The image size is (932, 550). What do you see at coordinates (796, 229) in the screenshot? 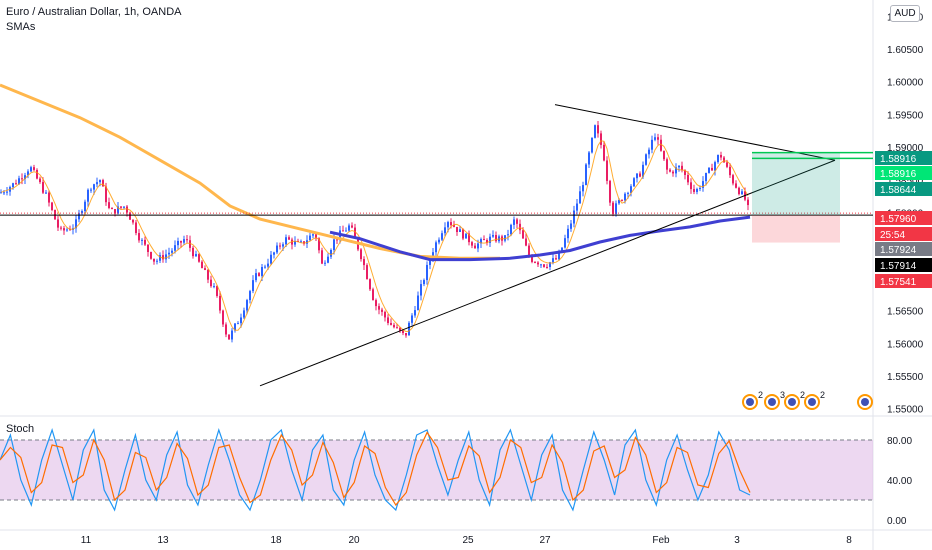
I see `loss-zone` at bounding box center [796, 229].